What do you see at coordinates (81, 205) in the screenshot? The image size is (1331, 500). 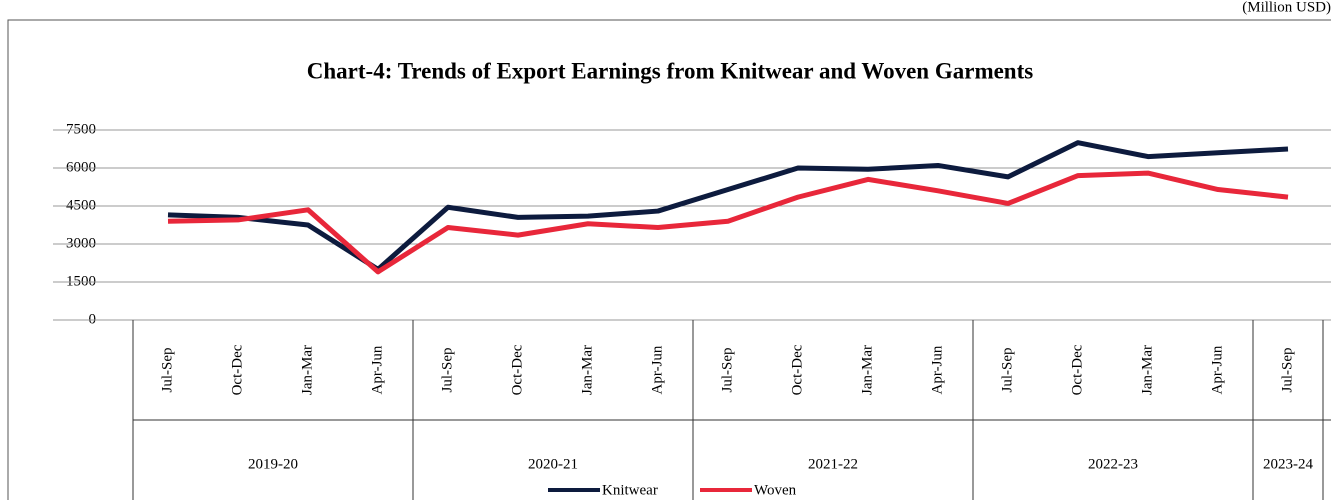 I see `y-tick-label: 4500` at bounding box center [81, 205].